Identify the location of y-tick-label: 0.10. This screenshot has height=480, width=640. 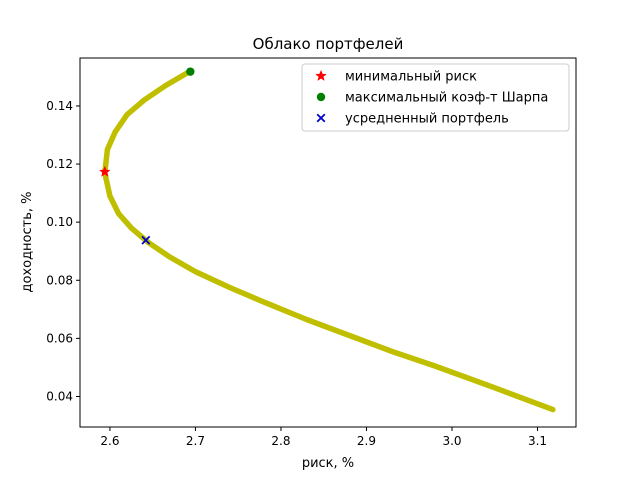
(59, 222).